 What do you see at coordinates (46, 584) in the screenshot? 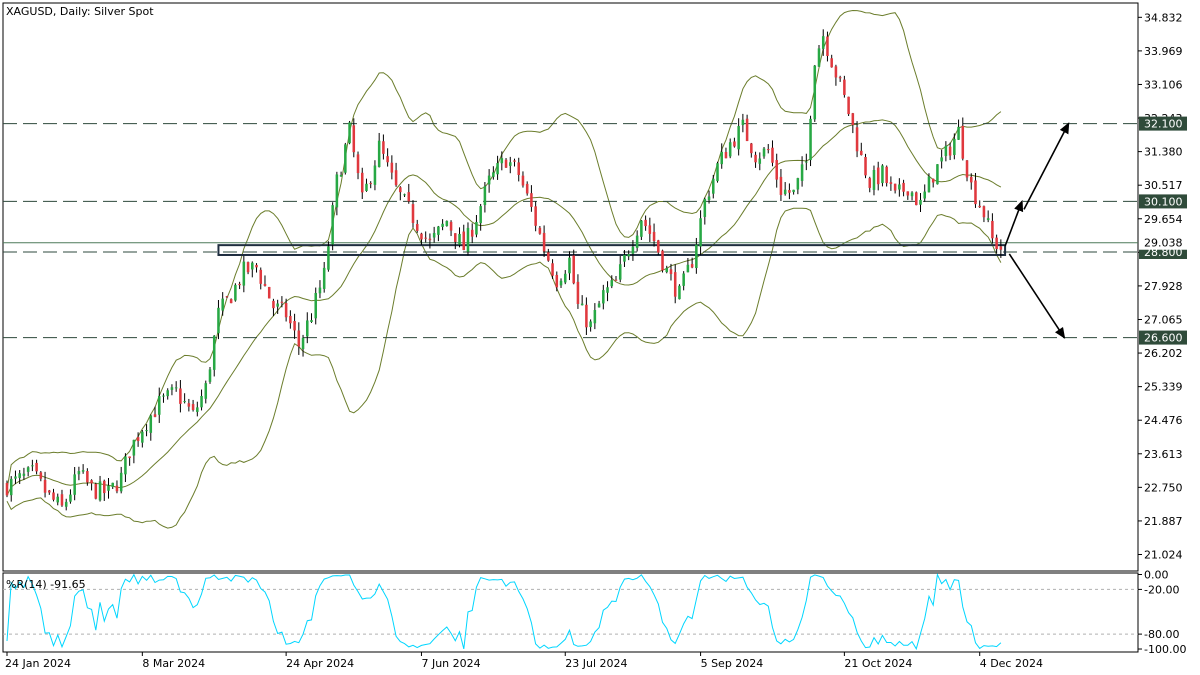
I see `indicator-title: %R(14) -91.65` at bounding box center [46, 584].